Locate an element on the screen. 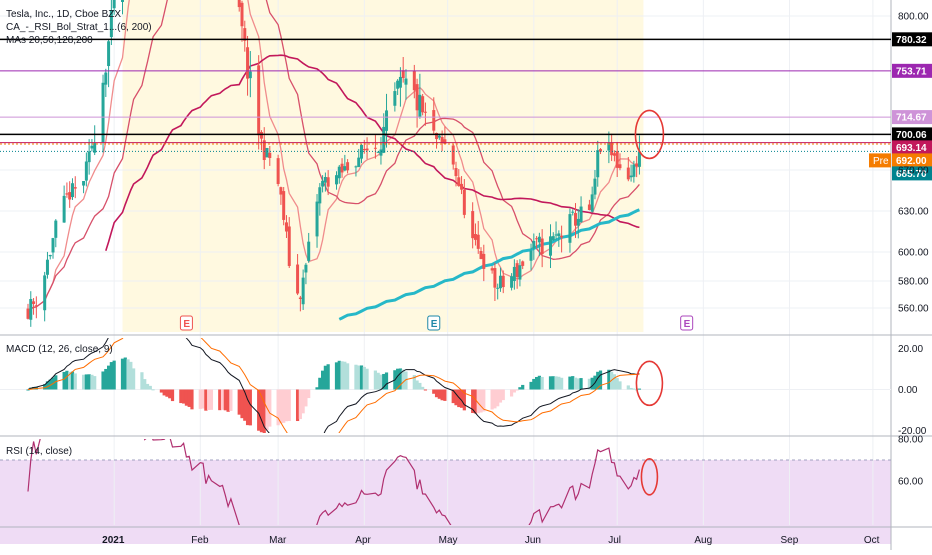 The height and width of the screenshot is (555, 932). symbol-label: Tesla, Inc., 1D, Cboe BZX is located at coordinates (64, 14).